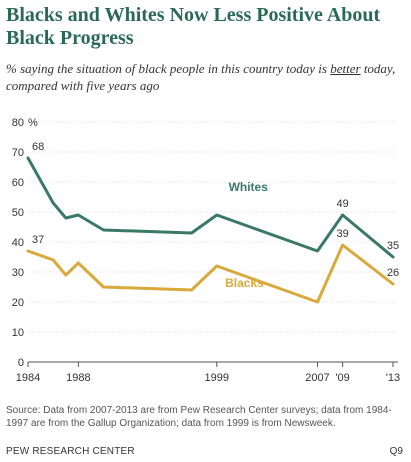 This screenshot has width=411, height=462. What do you see at coordinates (201, 77) in the screenshot?
I see `subtitle-after: today, compared with five years ago` at bounding box center [201, 77].